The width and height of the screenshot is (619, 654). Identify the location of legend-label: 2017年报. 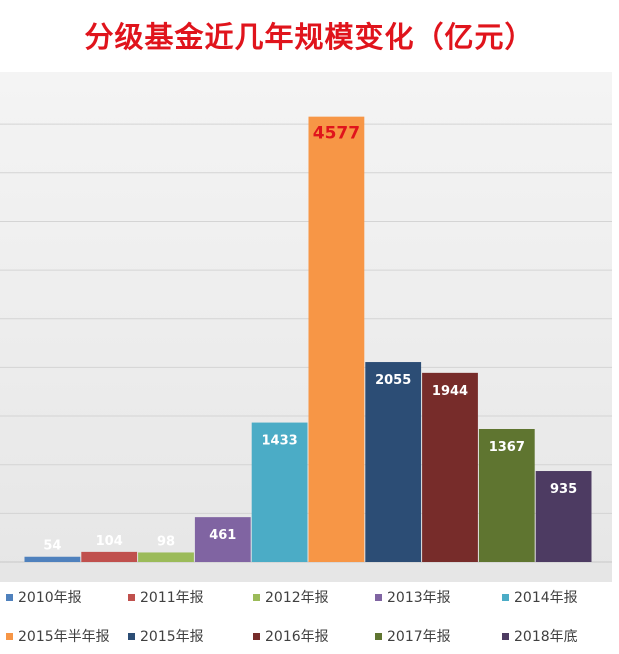
(419, 637).